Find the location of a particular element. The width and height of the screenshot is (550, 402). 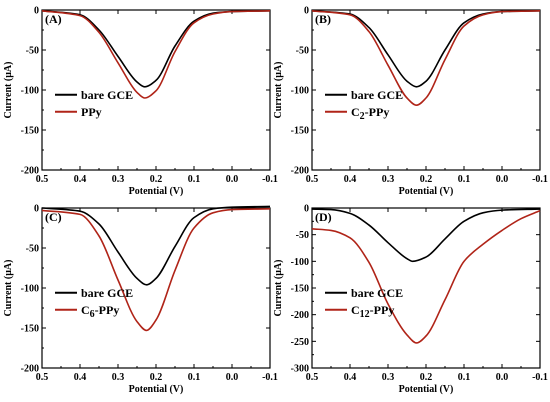

legend-label: PPy is located at coordinates (91, 112).